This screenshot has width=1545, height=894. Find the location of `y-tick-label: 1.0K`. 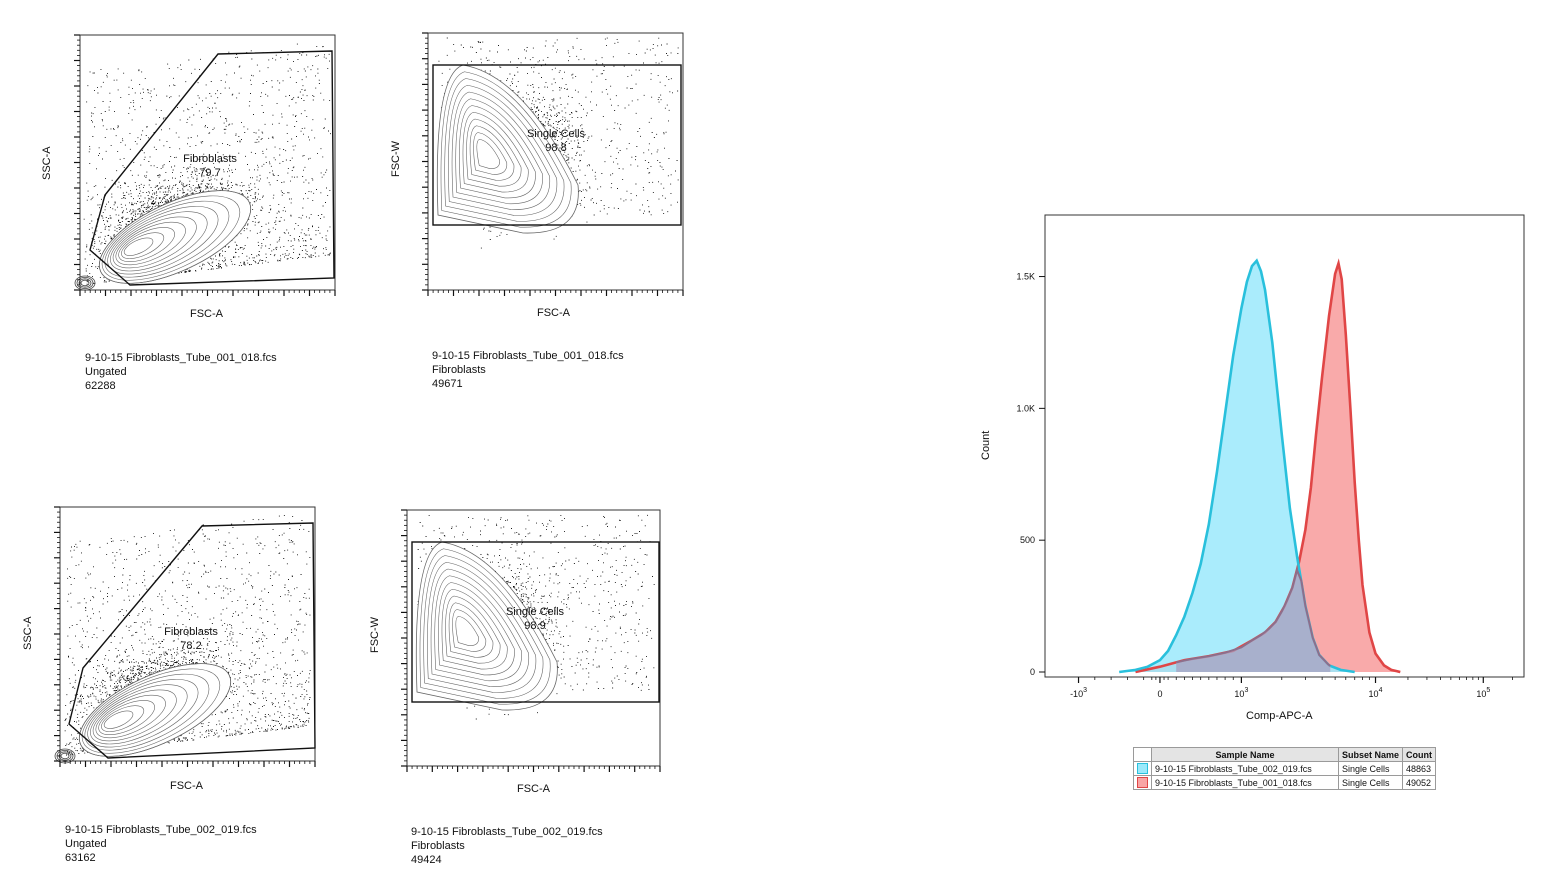

y-tick-label: 1.0K is located at coordinates (1025, 408).